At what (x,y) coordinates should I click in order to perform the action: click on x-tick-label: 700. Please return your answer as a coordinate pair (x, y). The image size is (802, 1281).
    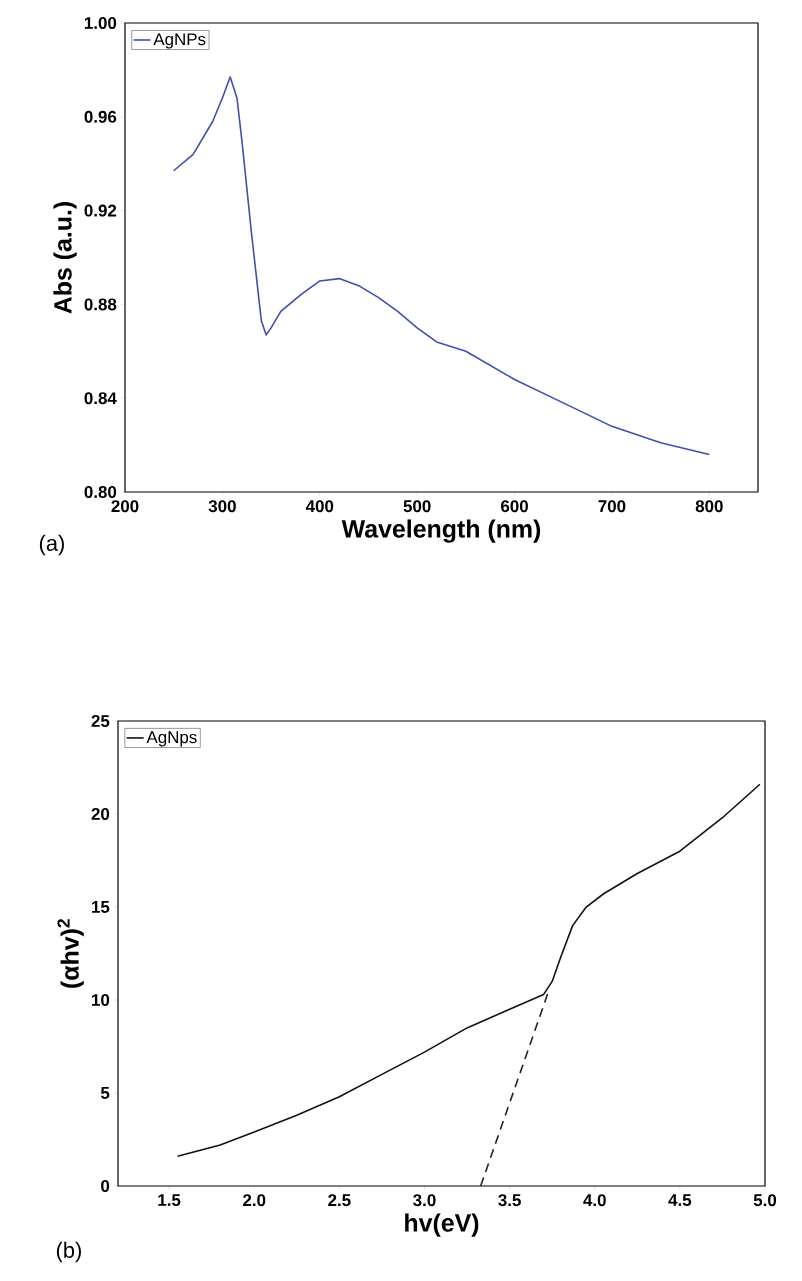
    Looking at the image, I should click on (612, 506).